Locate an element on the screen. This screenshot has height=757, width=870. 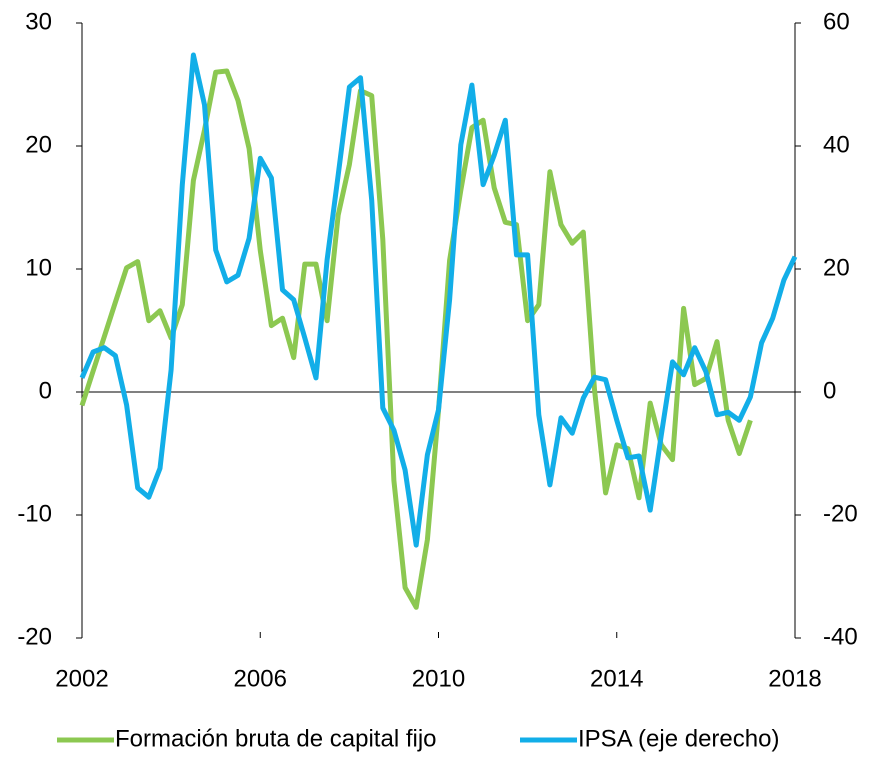
y-tick-label: 0 is located at coordinates (45, 390).